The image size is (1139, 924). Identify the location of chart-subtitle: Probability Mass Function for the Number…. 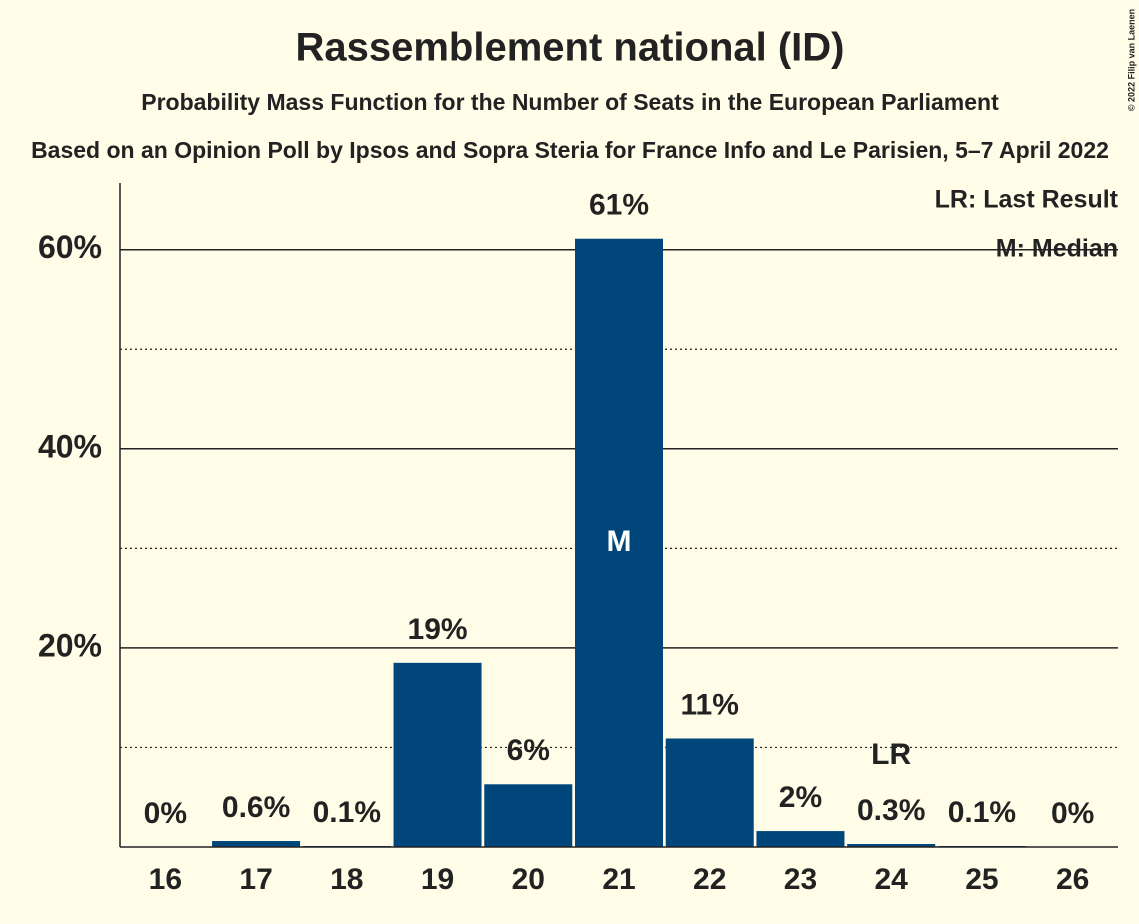
(570, 102).